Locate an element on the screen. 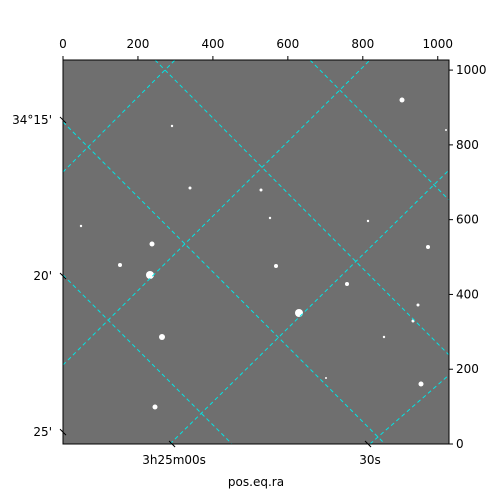  y-tick-label: 1000 is located at coordinates (471, 70).